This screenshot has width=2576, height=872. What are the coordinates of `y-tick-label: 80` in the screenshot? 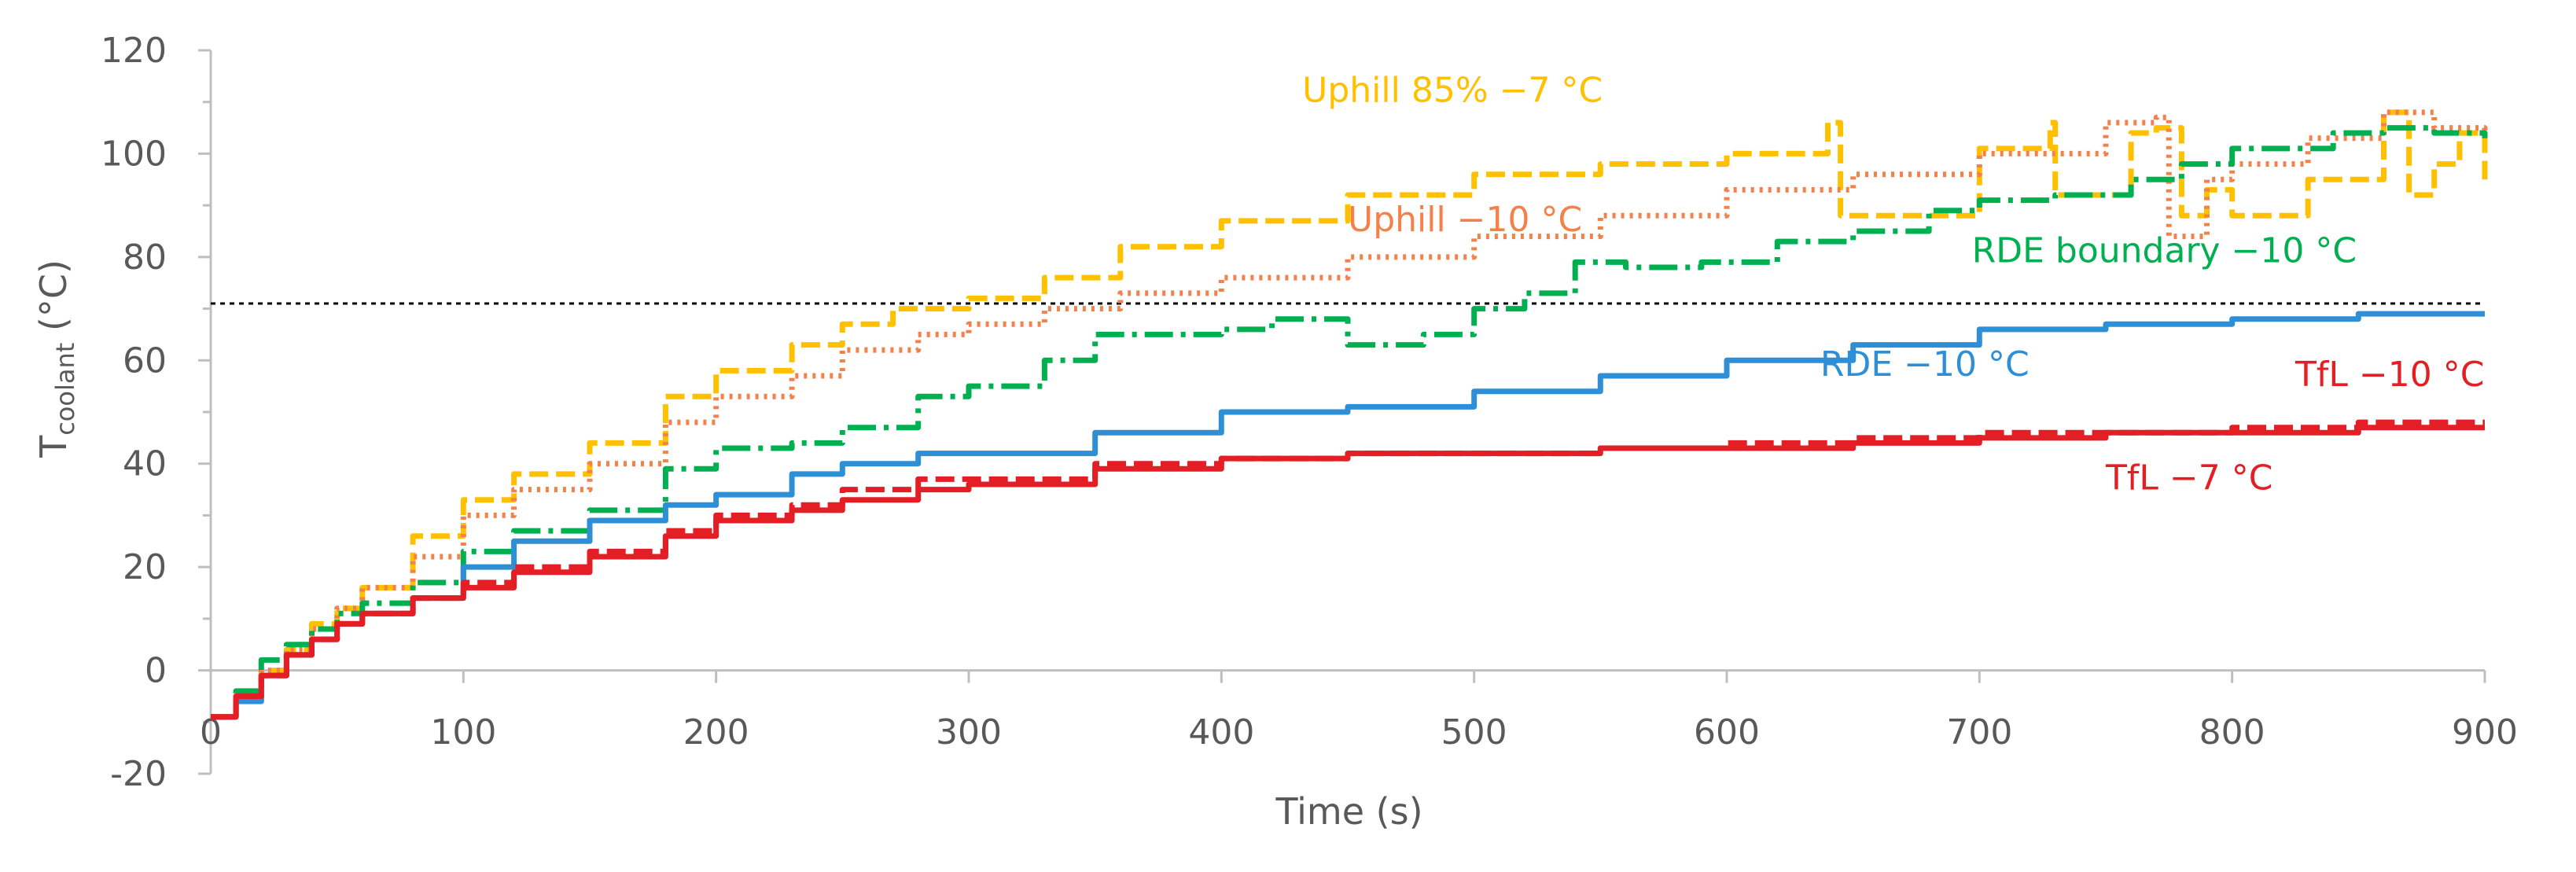 It's located at (145, 257).